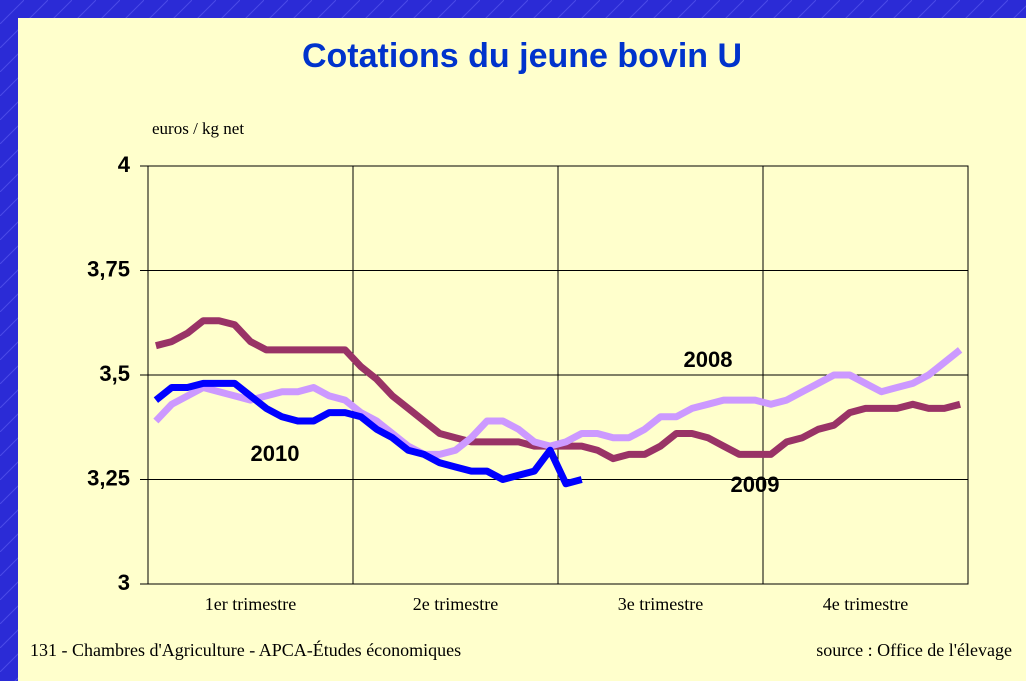 The height and width of the screenshot is (681, 1026). I want to click on y-tick-label: 3,75, so click(108, 268).